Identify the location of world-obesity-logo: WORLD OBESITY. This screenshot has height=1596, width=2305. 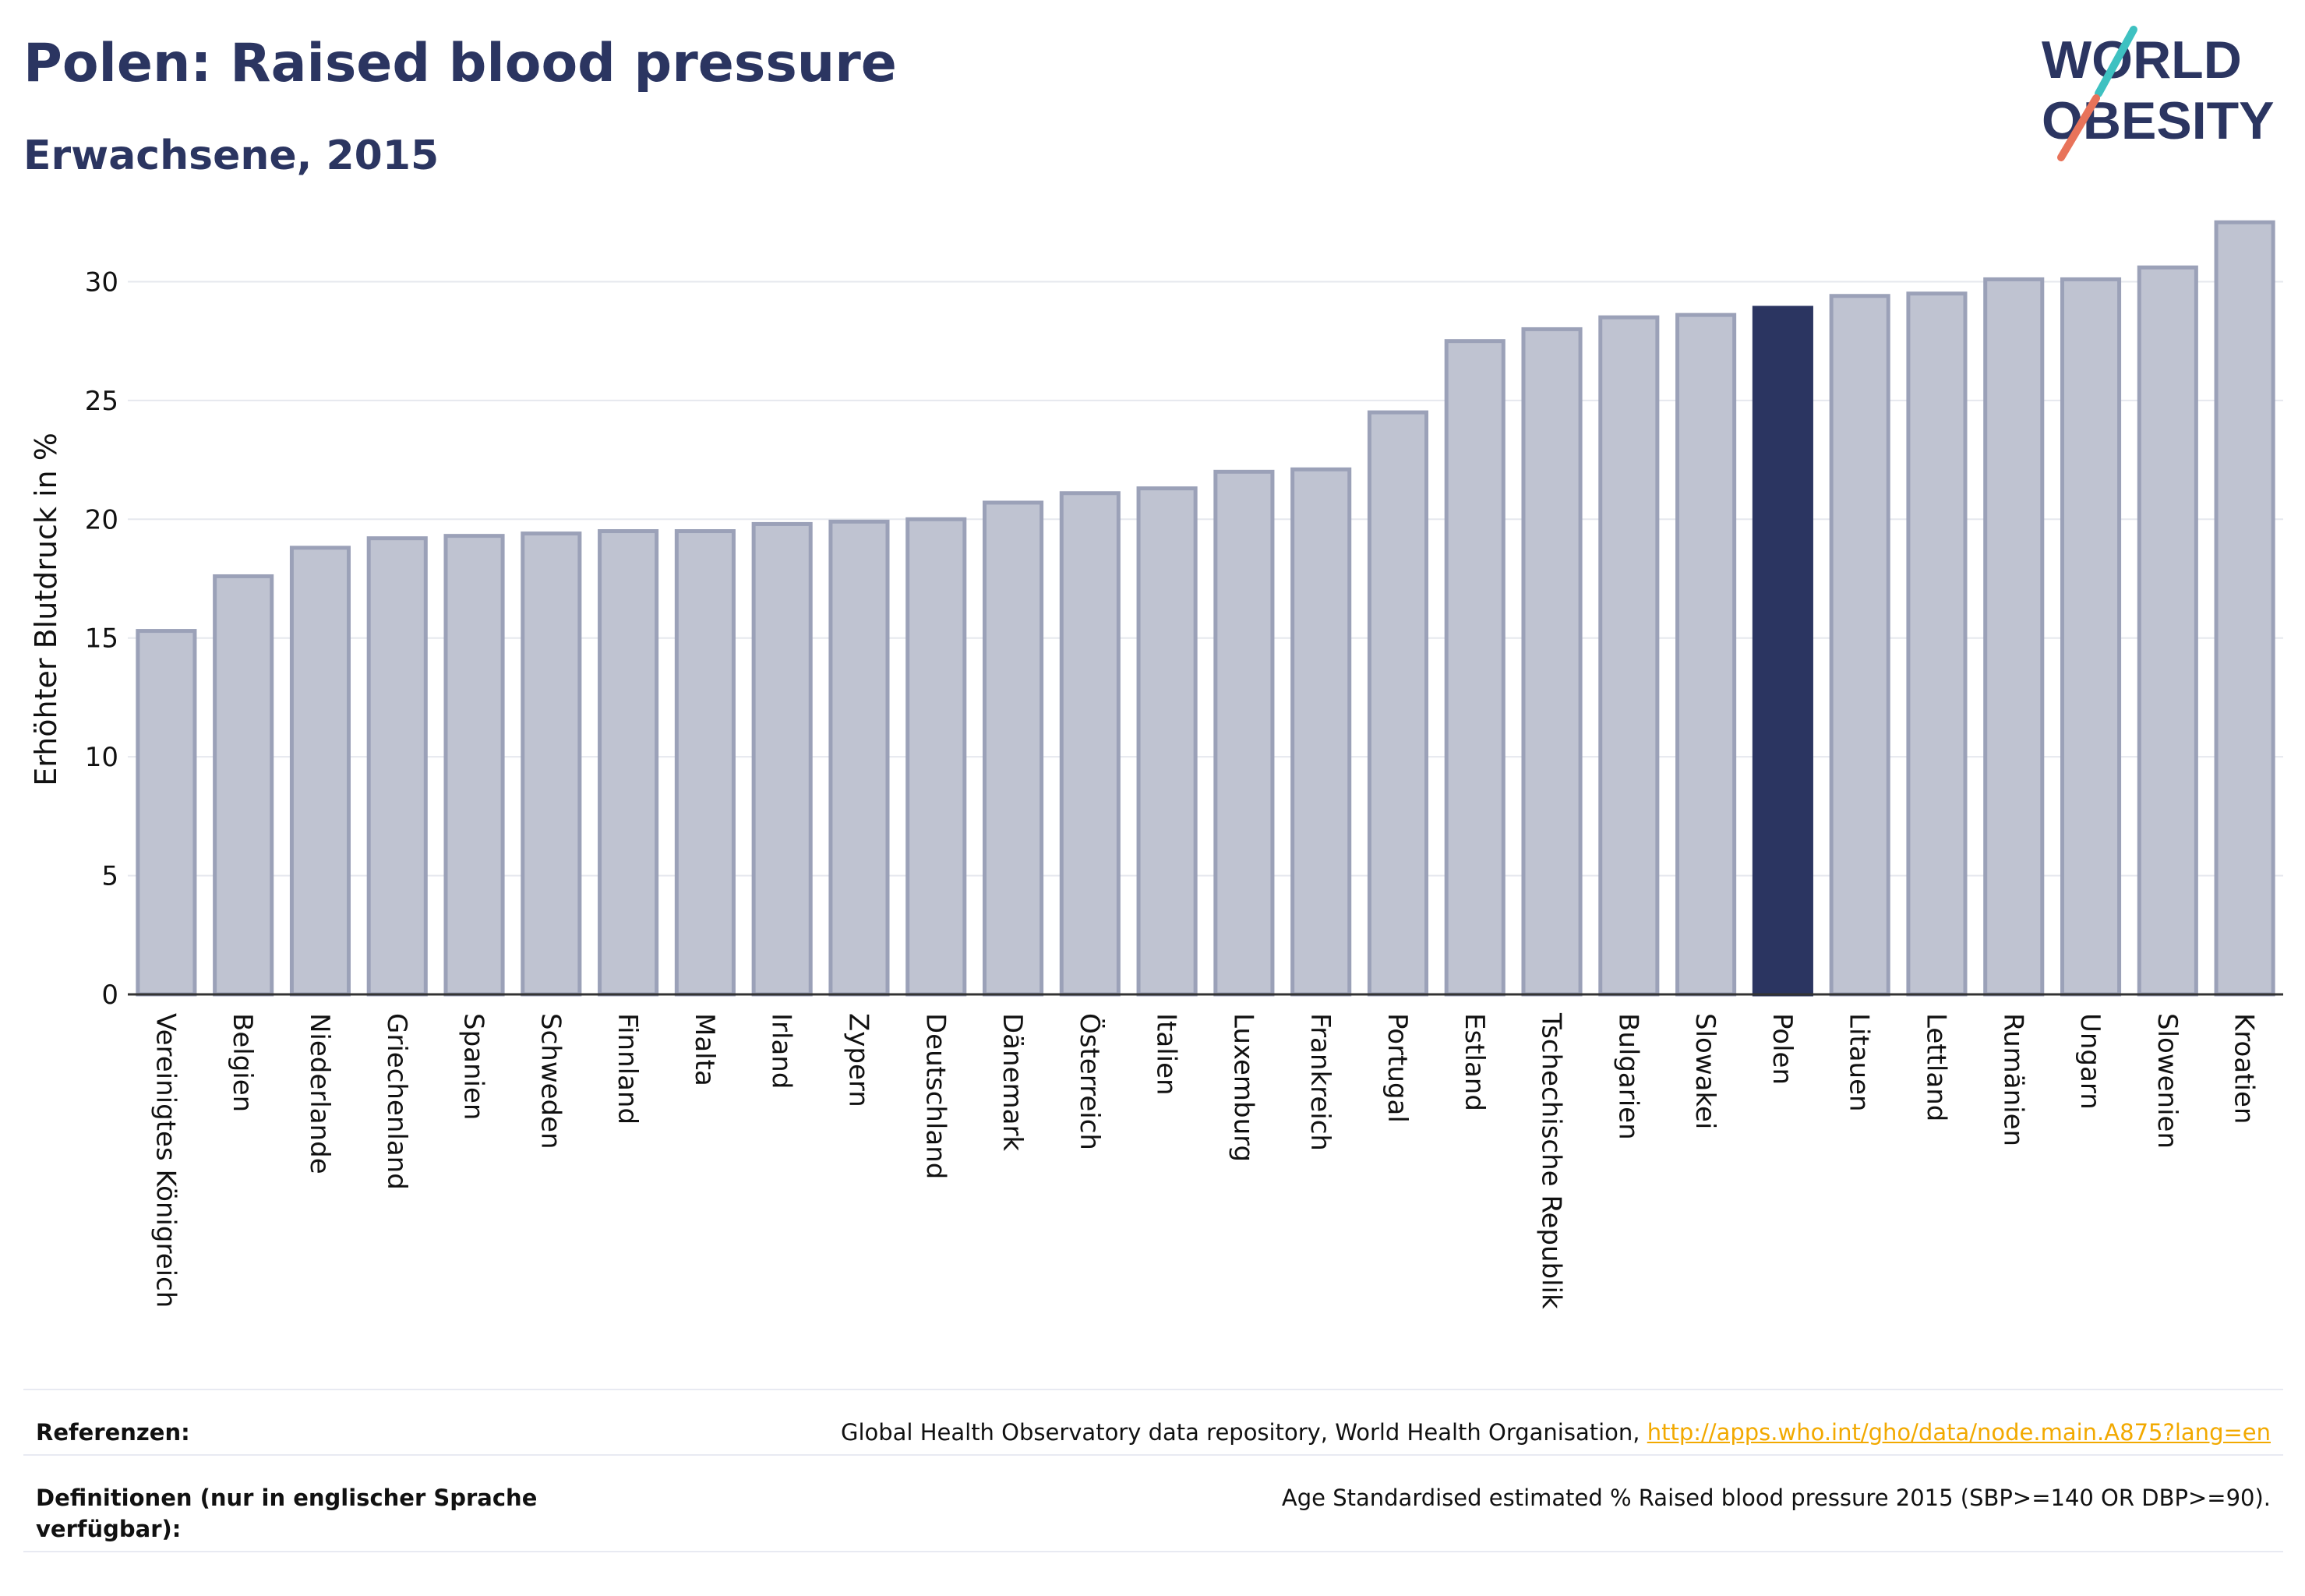
(2158, 93).